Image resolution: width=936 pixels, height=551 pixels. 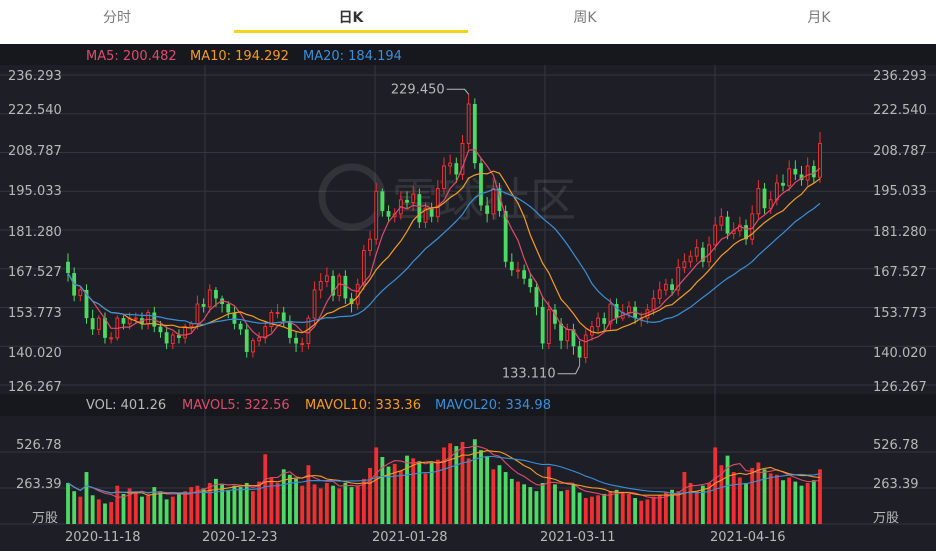 What do you see at coordinates (351, 22) in the screenshot?
I see `tab-daily-k: 日K` at bounding box center [351, 22].